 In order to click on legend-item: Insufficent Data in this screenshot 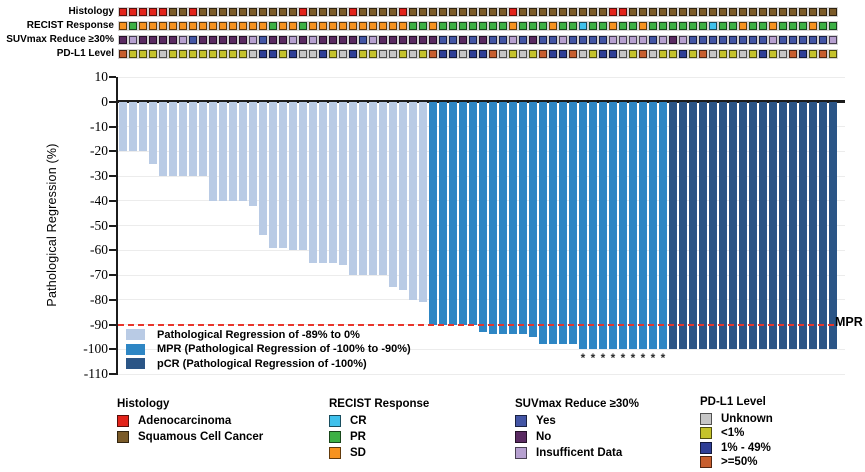, I will do `click(577, 452)`.